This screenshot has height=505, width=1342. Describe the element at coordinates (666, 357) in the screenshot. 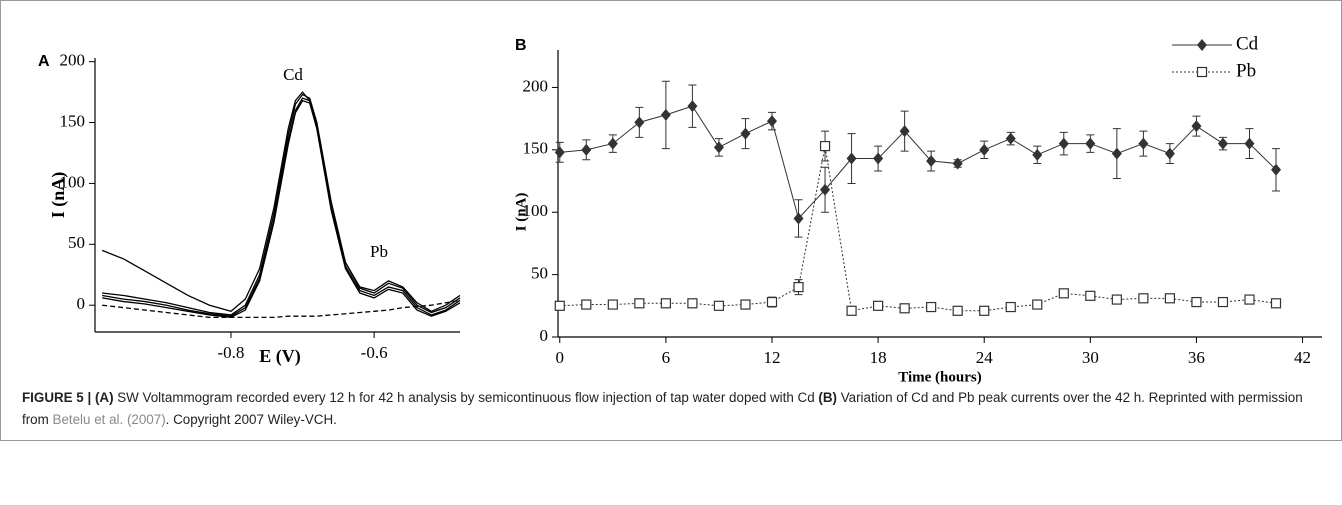

I see `x-tick-label: 6` at that location.